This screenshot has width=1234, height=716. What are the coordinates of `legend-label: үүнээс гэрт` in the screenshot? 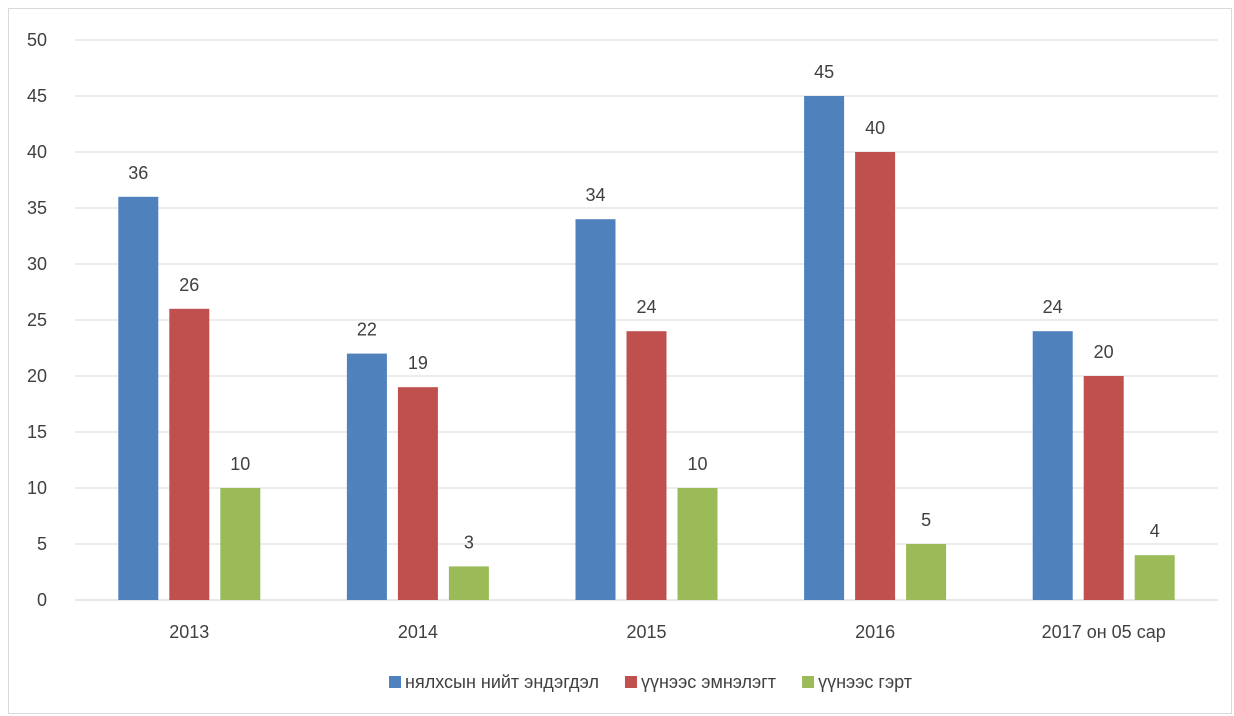 It's located at (865, 682).